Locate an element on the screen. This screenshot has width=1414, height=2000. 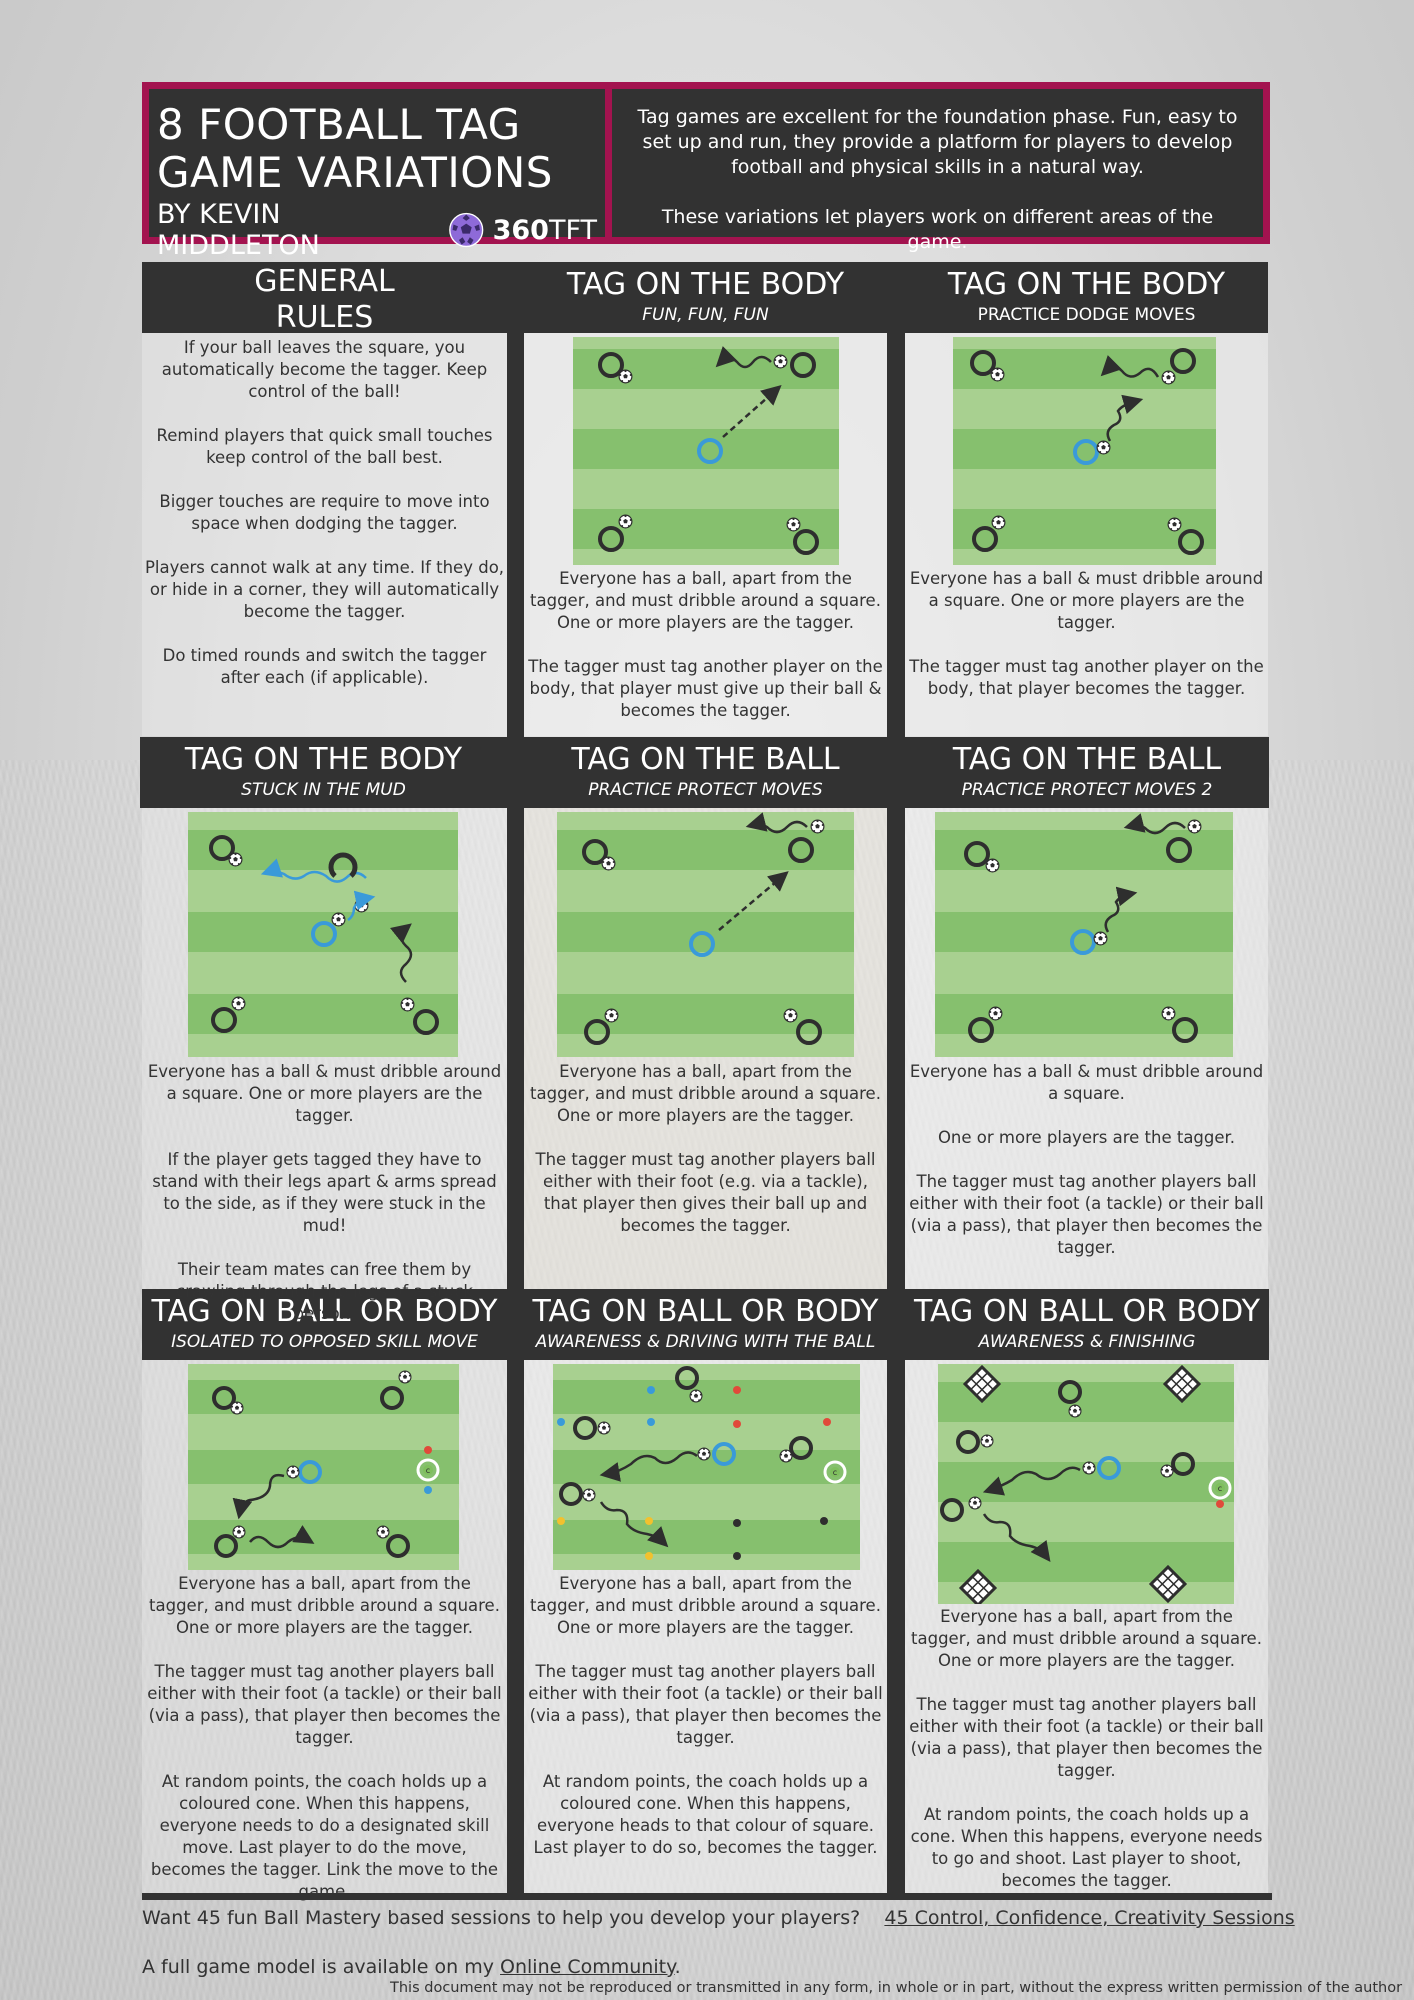
author-name: BY KEVIN MIDDLETON is located at coordinates (238, 230).